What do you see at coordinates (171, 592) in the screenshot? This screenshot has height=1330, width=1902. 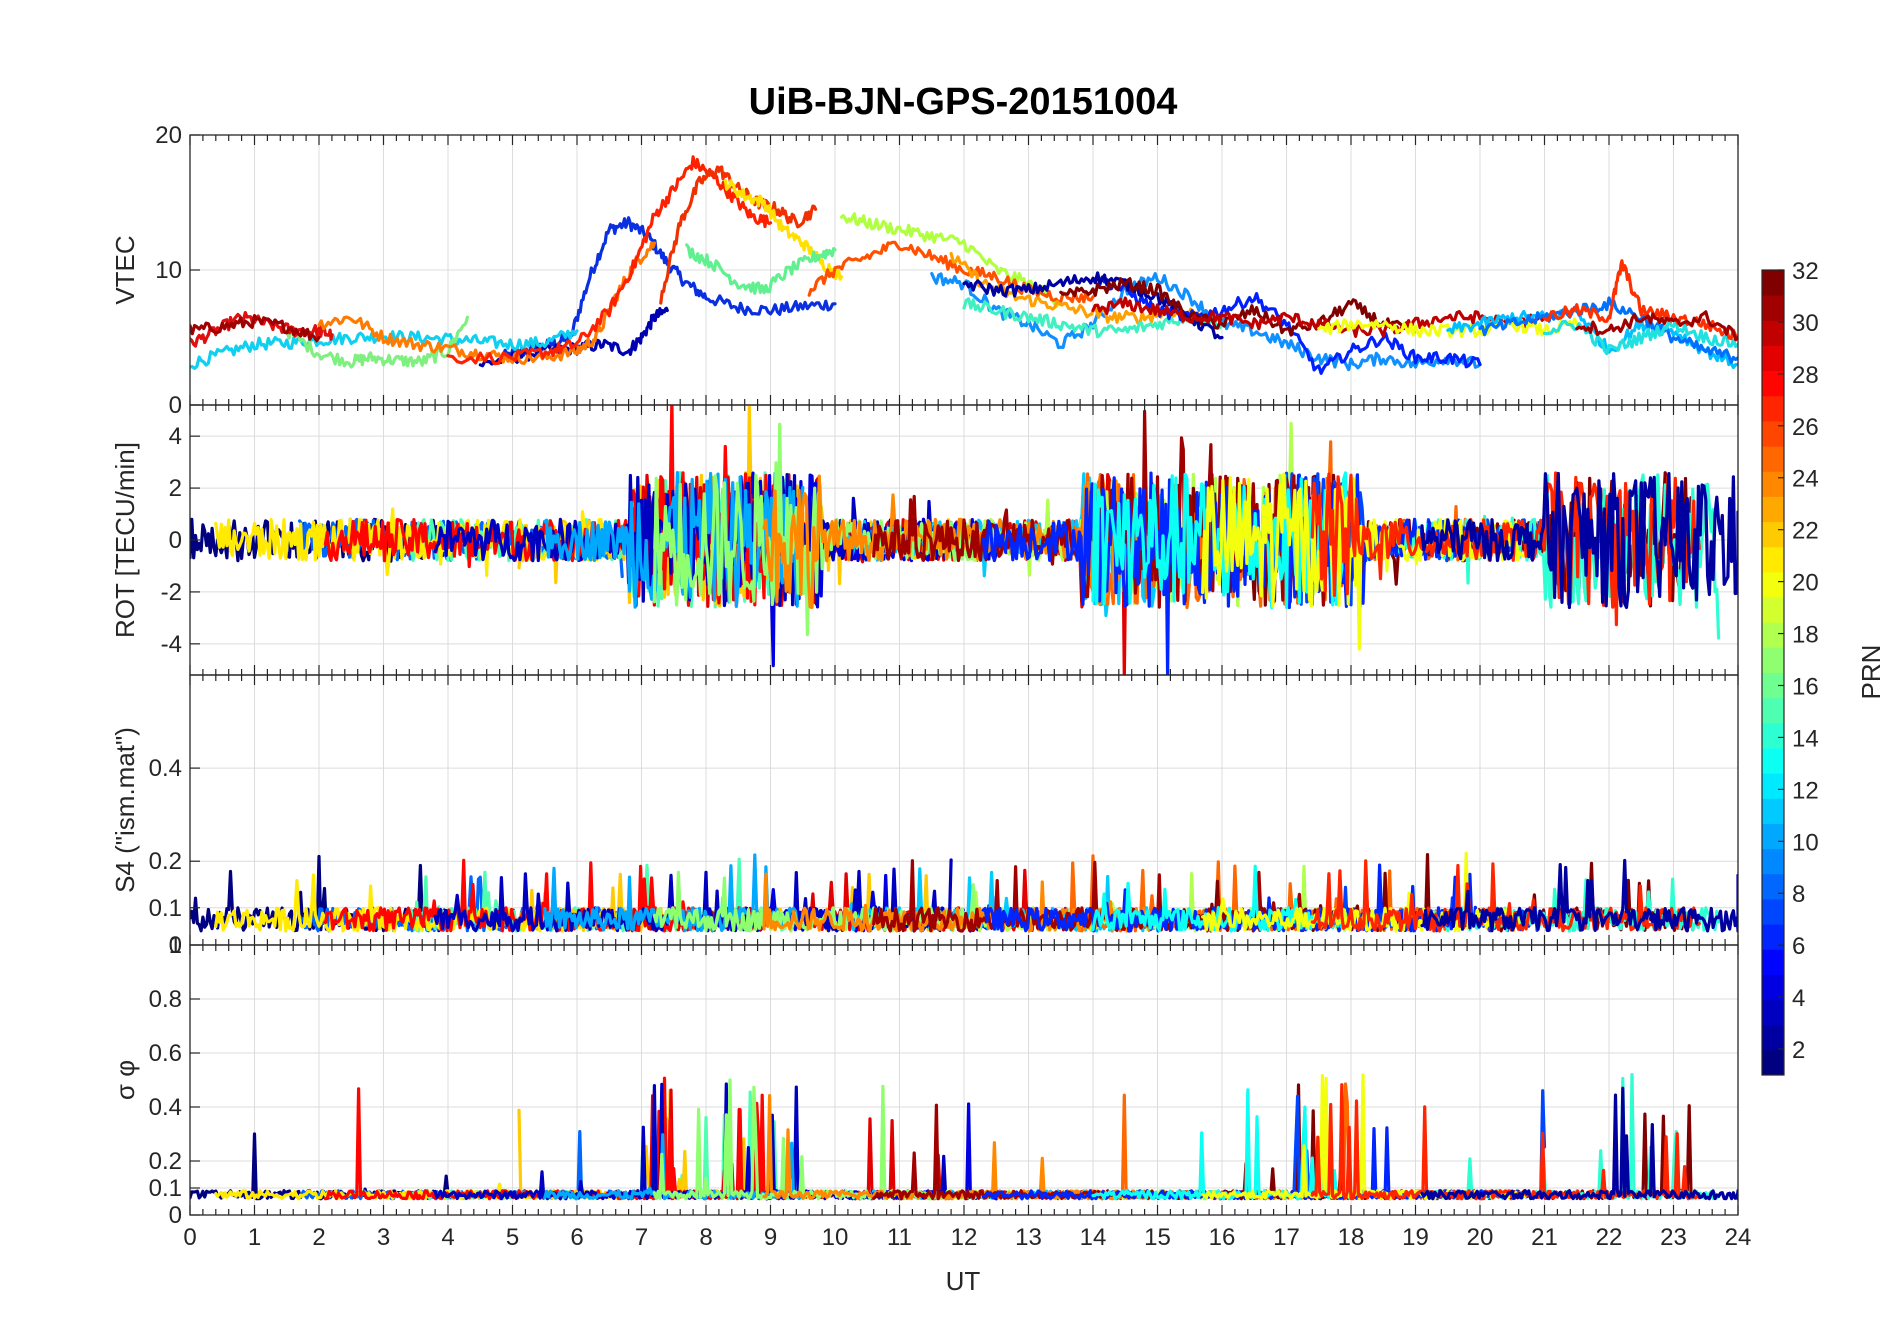 I see `y-tick-label: -2` at bounding box center [171, 592].